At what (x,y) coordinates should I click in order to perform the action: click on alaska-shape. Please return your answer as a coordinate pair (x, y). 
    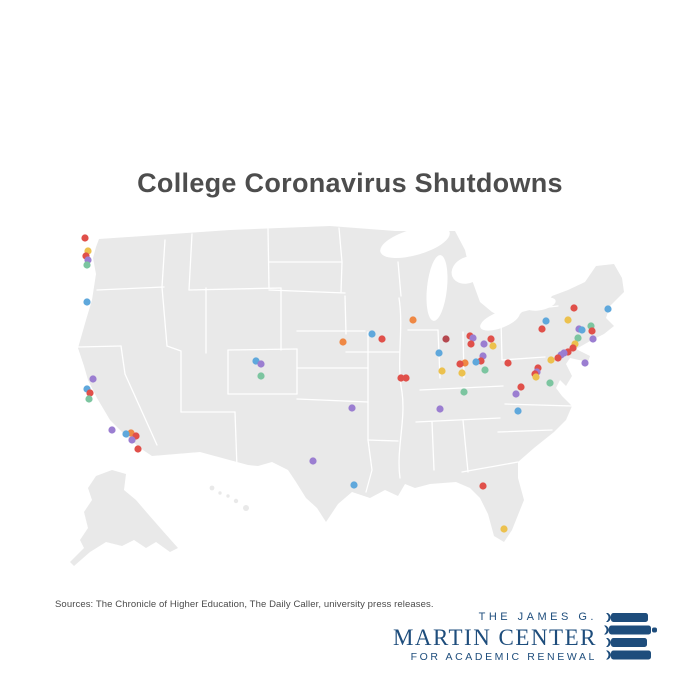
    Looking at the image, I should click on (124, 518).